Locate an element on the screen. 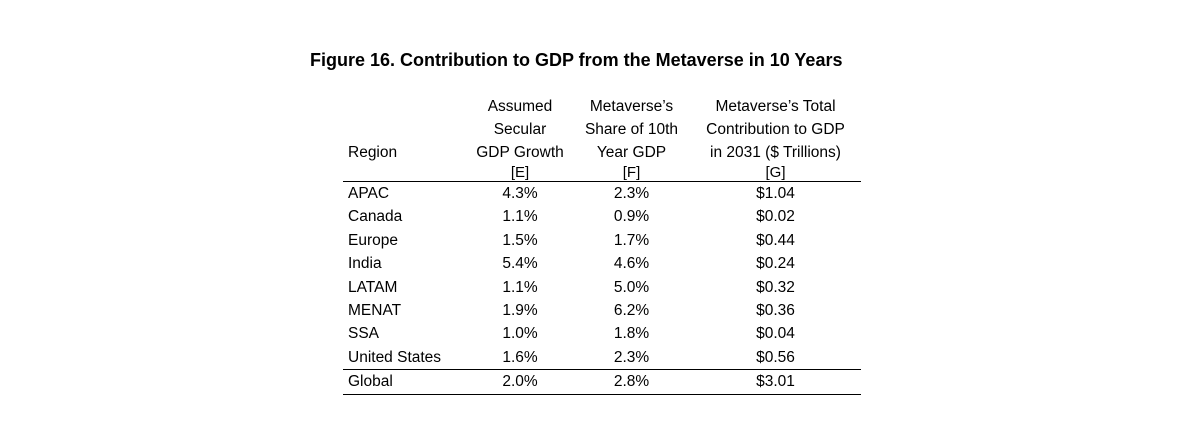 Image resolution: width=1200 pixels, height=439 pixels. region-cell: United States is located at coordinates (395, 357).